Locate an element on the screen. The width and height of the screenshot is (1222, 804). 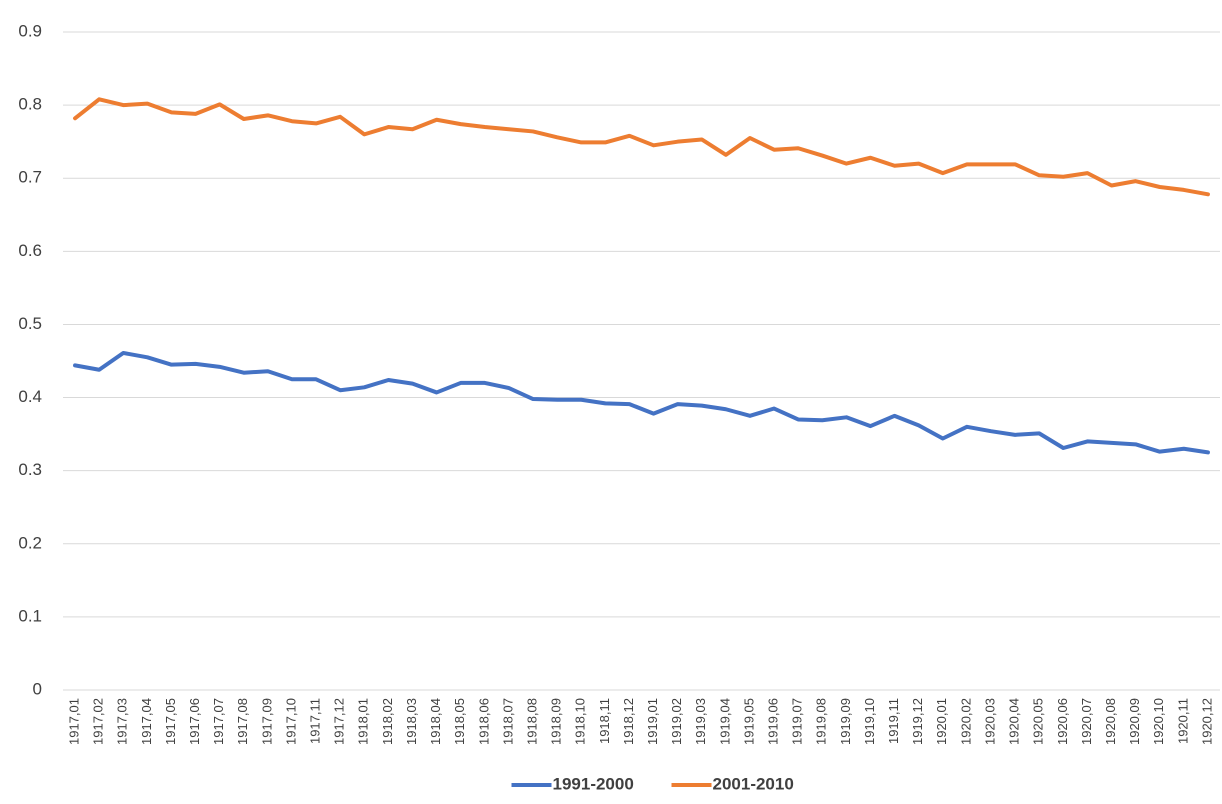
x-tick-label: 1918,09 is located at coordinates (556, 721).